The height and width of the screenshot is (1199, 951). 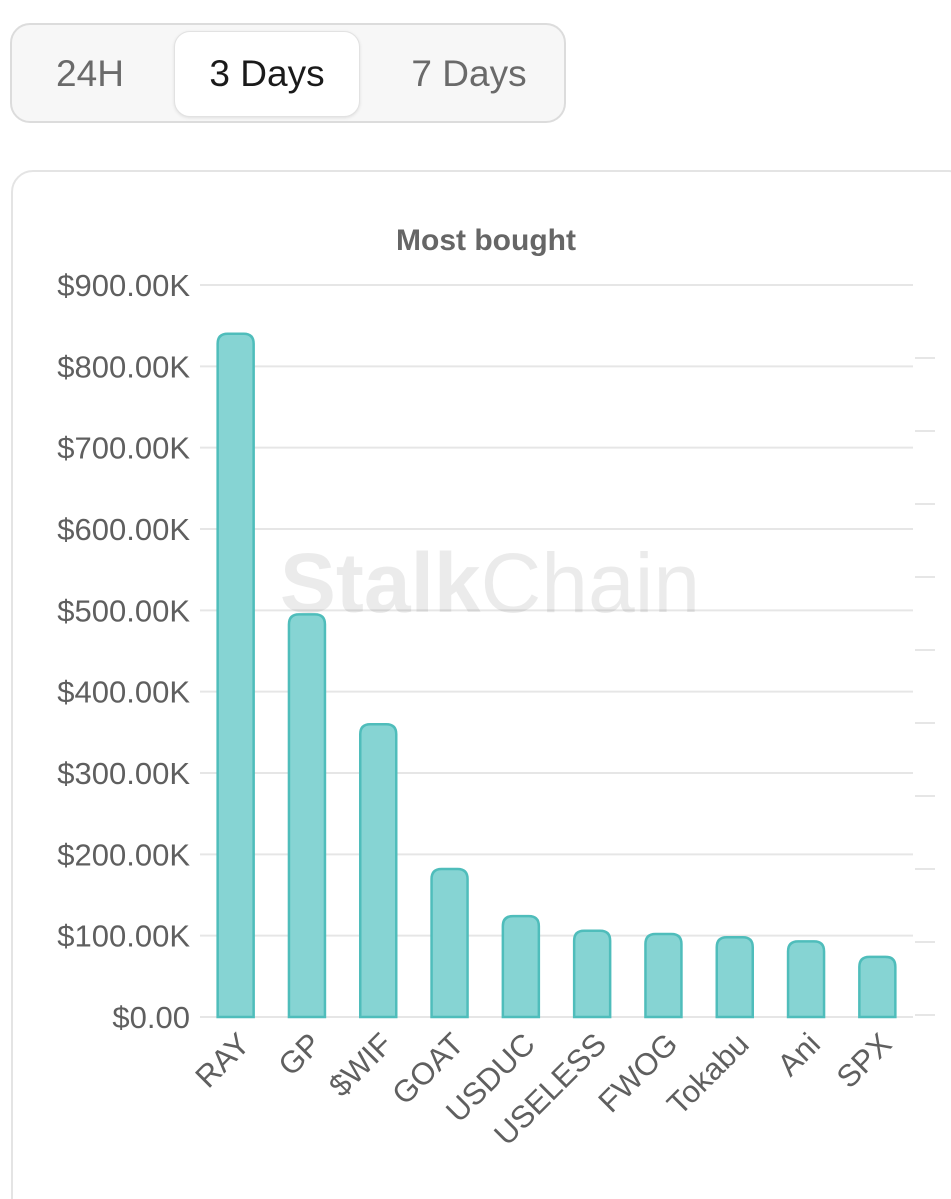 What do you see at coordinates (590, 583) in the screenshot?
I see `watermark-light: Chain` at bounding box center [590, 583].